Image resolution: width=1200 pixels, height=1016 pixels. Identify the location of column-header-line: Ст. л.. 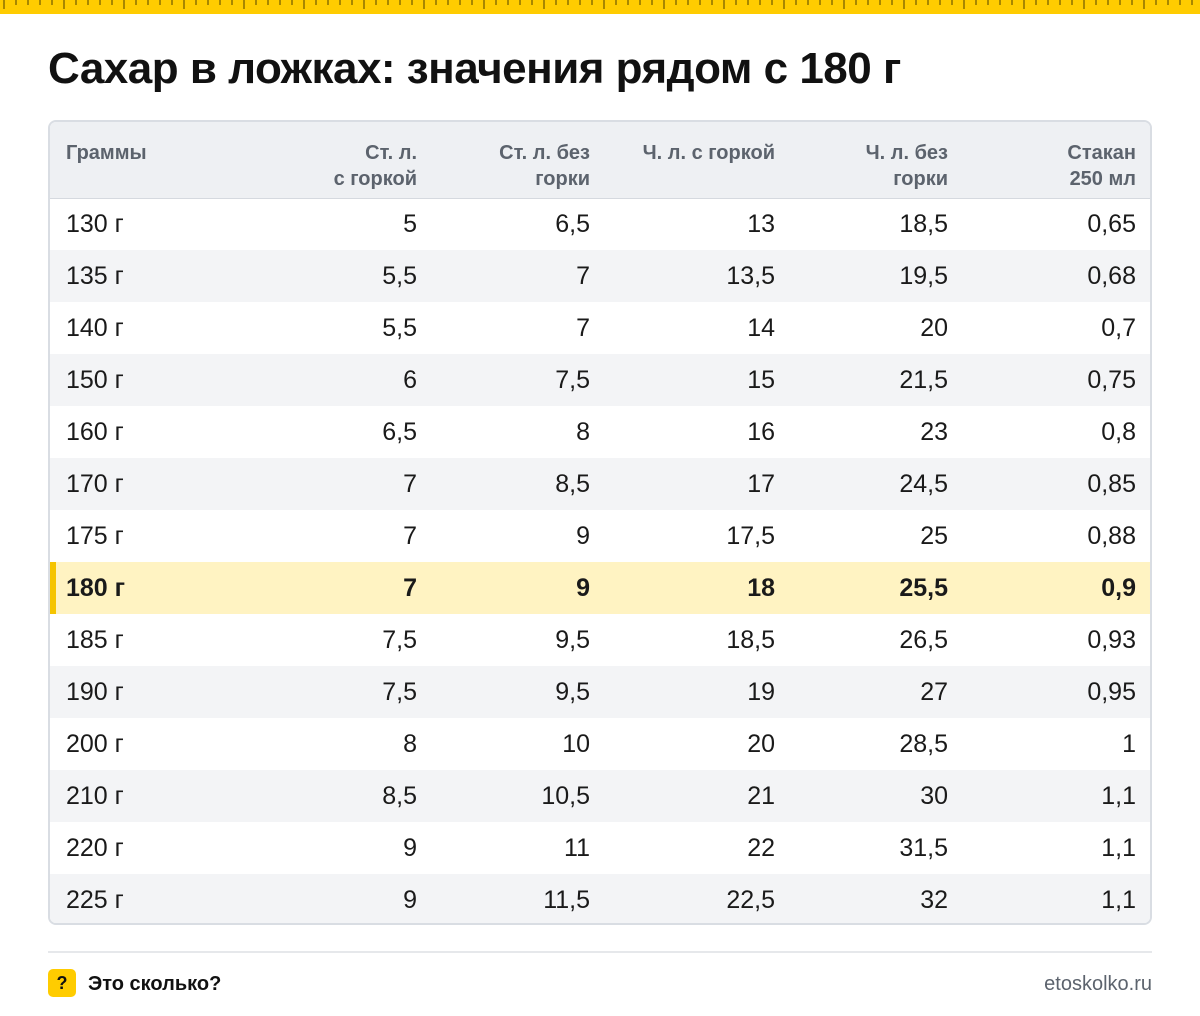
(391, 153).